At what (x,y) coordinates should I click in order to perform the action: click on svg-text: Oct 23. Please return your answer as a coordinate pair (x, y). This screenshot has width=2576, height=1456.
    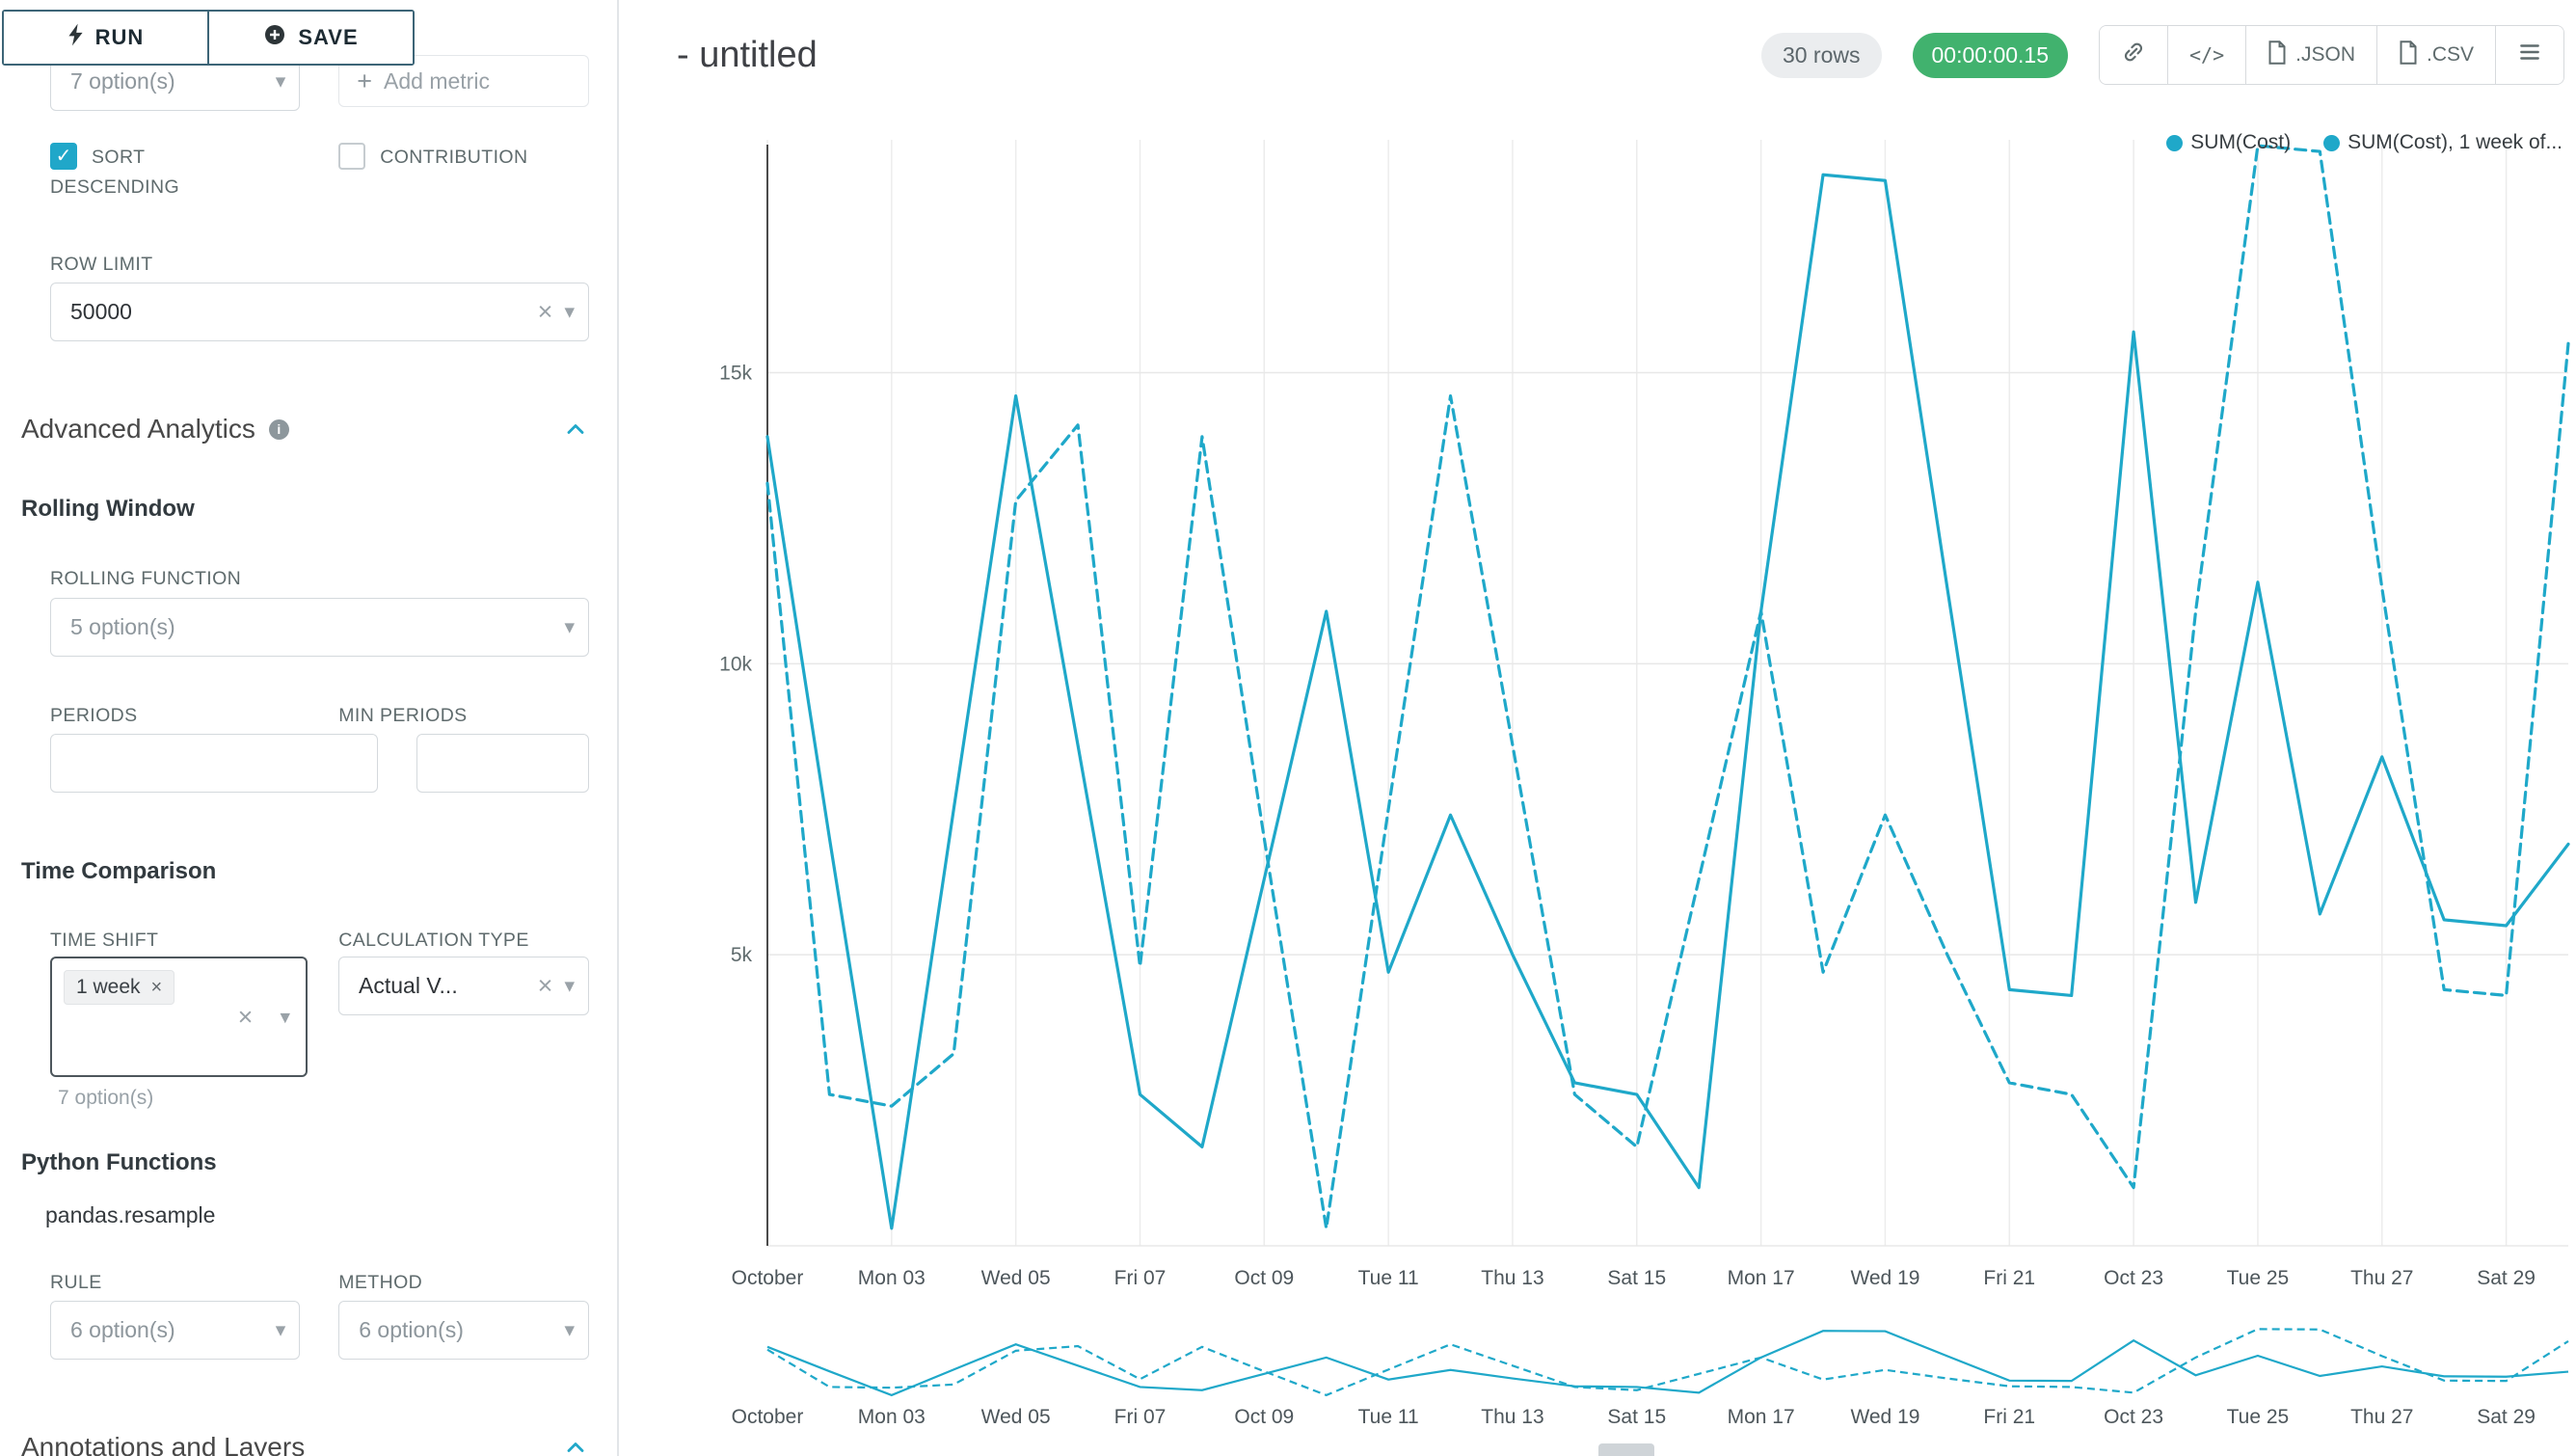
    Looking at the image, I should click on (2134, 1278).